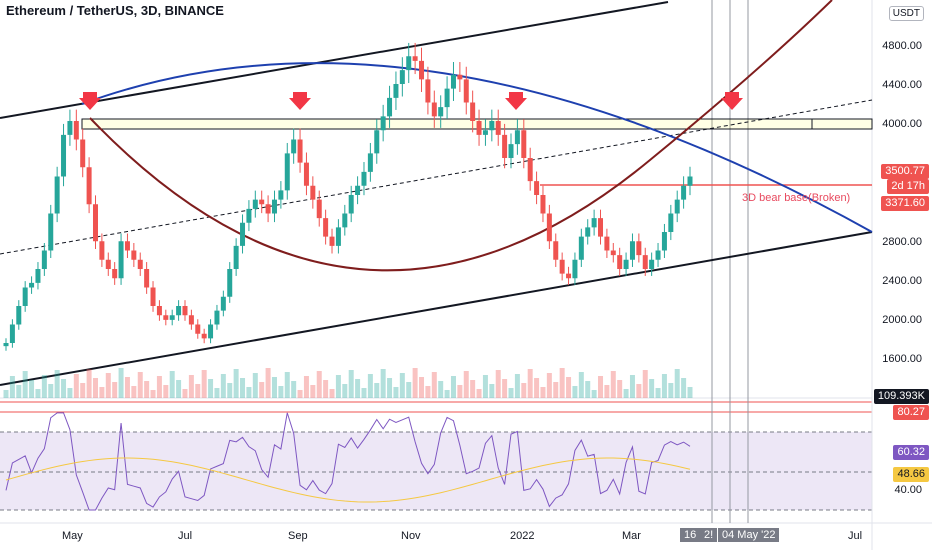 The height and width of the screenshot is (555, 932). Describe the element at coordinates (522, 536) in the screenshot. I see `x-tick: 2022` at that location.